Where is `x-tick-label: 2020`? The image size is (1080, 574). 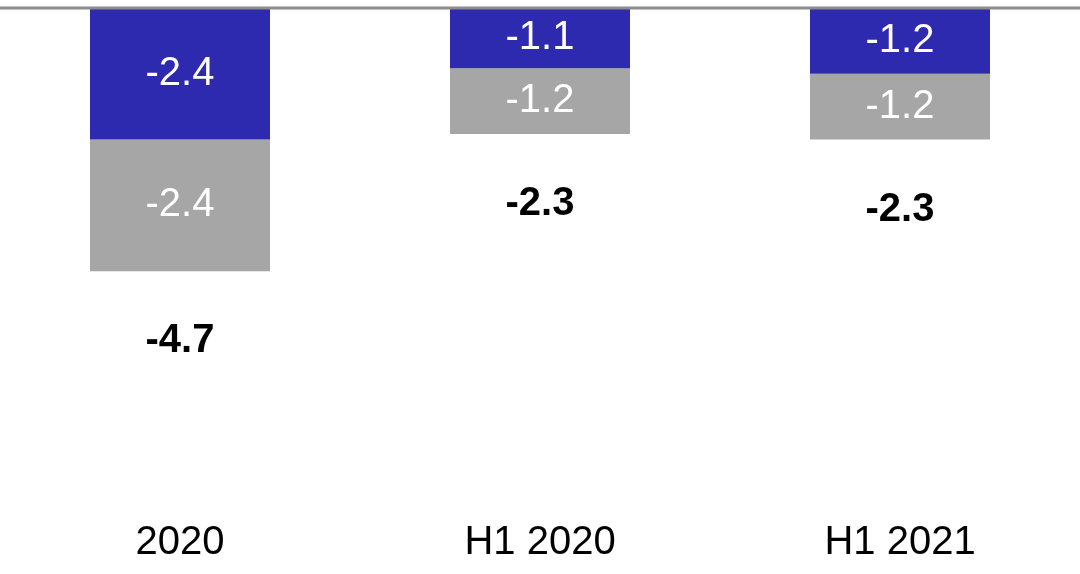 x-tick-label: 2020 is located at coordinates (180, 540).